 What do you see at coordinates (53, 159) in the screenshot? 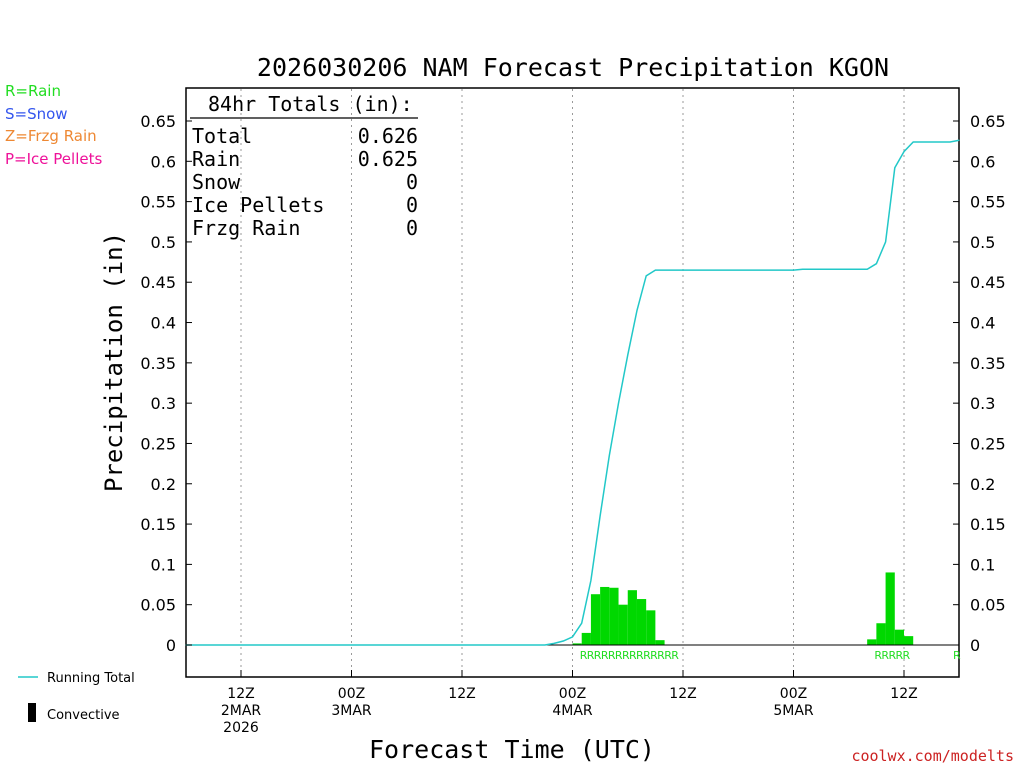
I see `legend-ice-pellets: P=Ice Pellets` at bounding box center [53, 159].